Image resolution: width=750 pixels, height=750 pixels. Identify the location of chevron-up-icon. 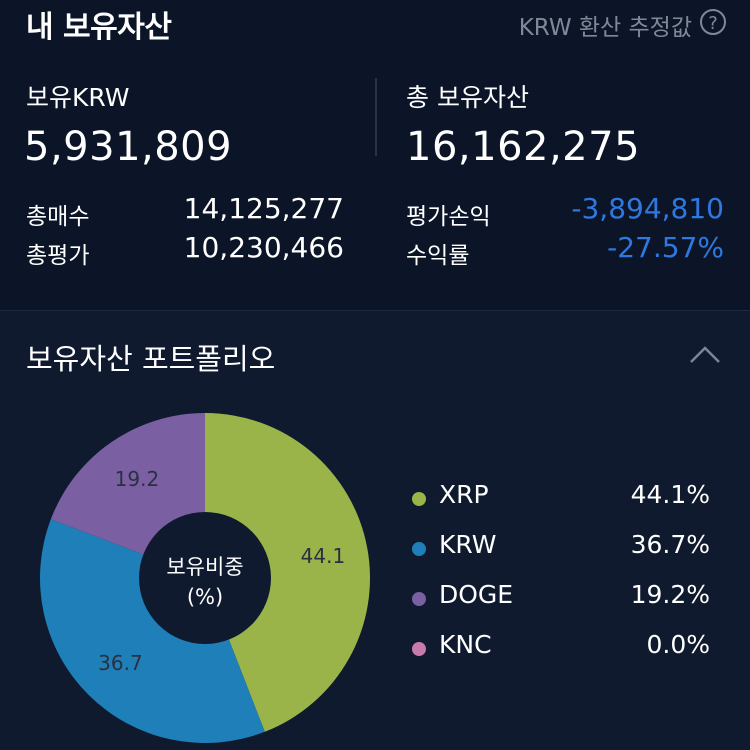
(705, 355).